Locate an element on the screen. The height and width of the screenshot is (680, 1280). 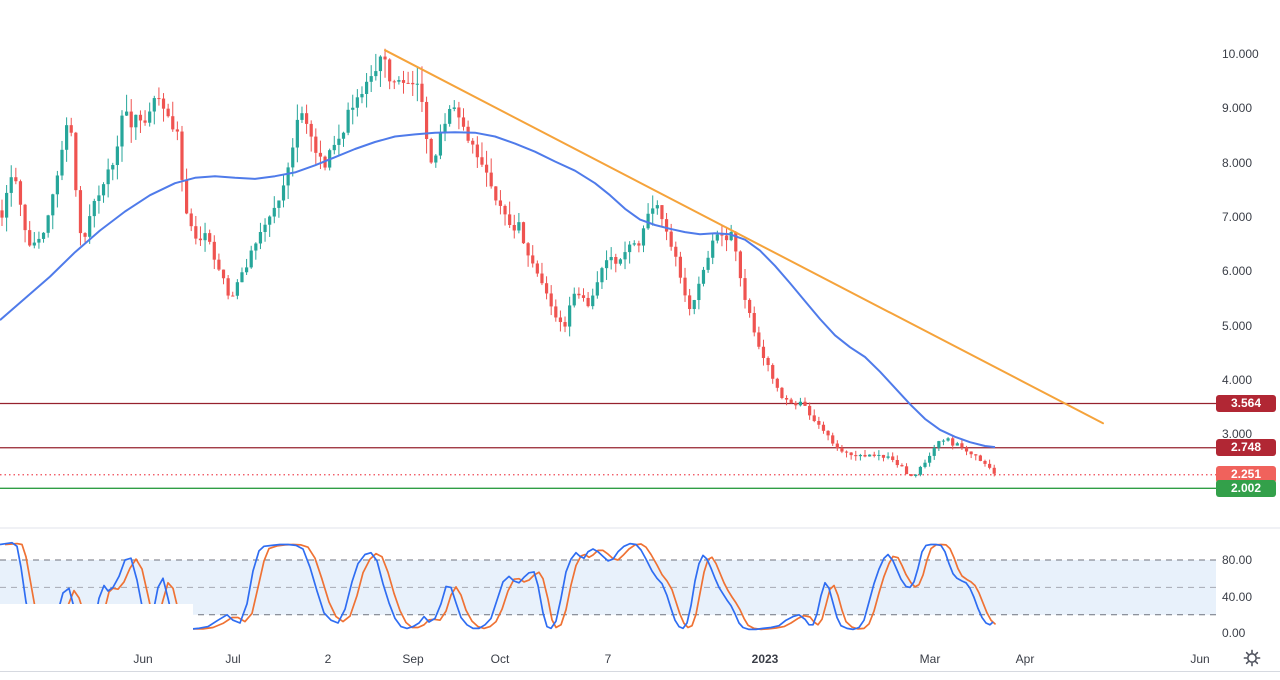
time-axis-settings-gear-icon is located at coordinates (1252, 658).